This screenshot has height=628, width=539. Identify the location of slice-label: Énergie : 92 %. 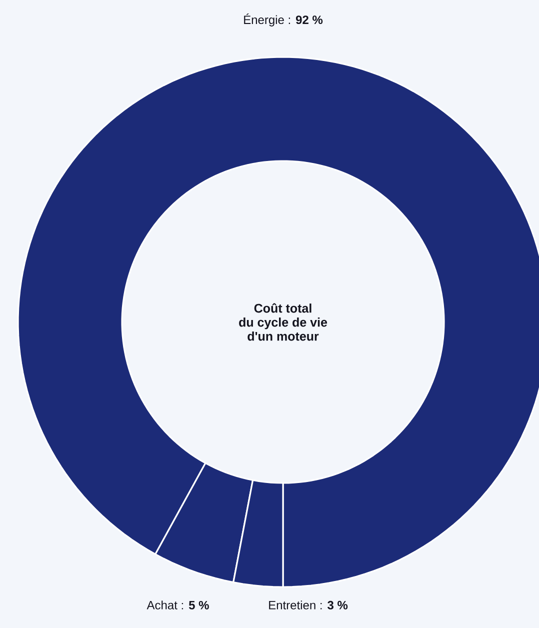
(283, 20).